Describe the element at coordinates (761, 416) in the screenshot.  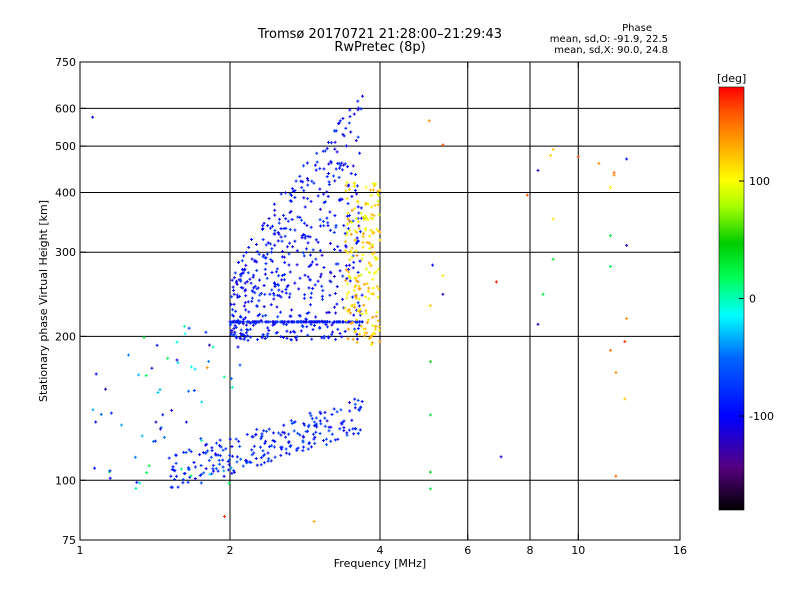
I see `colorbar-tick-label: -100` at that location.